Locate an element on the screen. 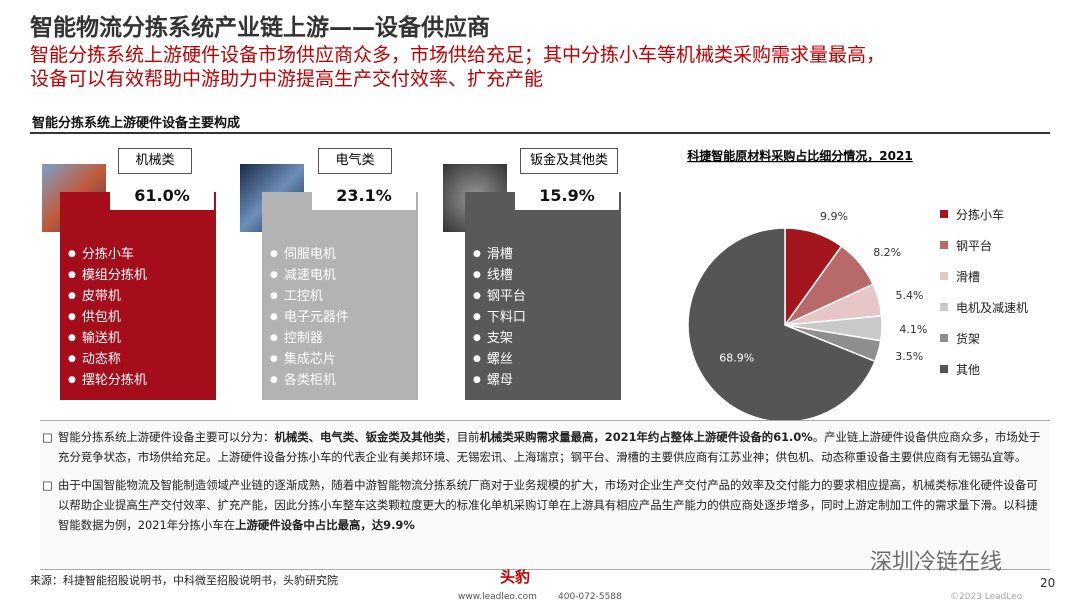 This screenshot has height=608, width=1080. panel-label: 钣金及其他类 is located at coordinates (569, 161).